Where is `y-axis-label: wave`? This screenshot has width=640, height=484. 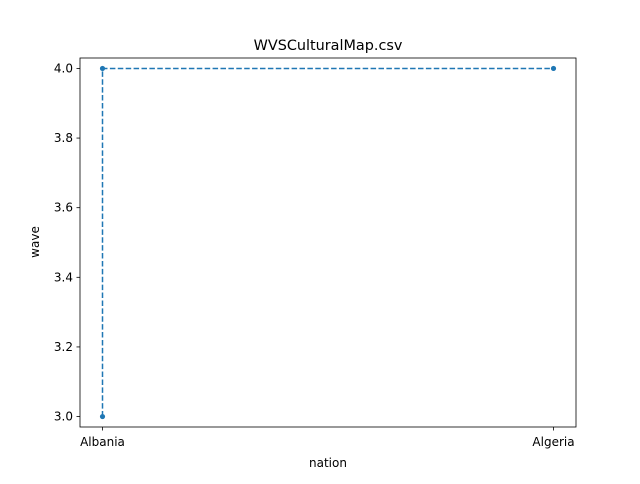
y-axis-label: wave is located at coordinates (35, 242).